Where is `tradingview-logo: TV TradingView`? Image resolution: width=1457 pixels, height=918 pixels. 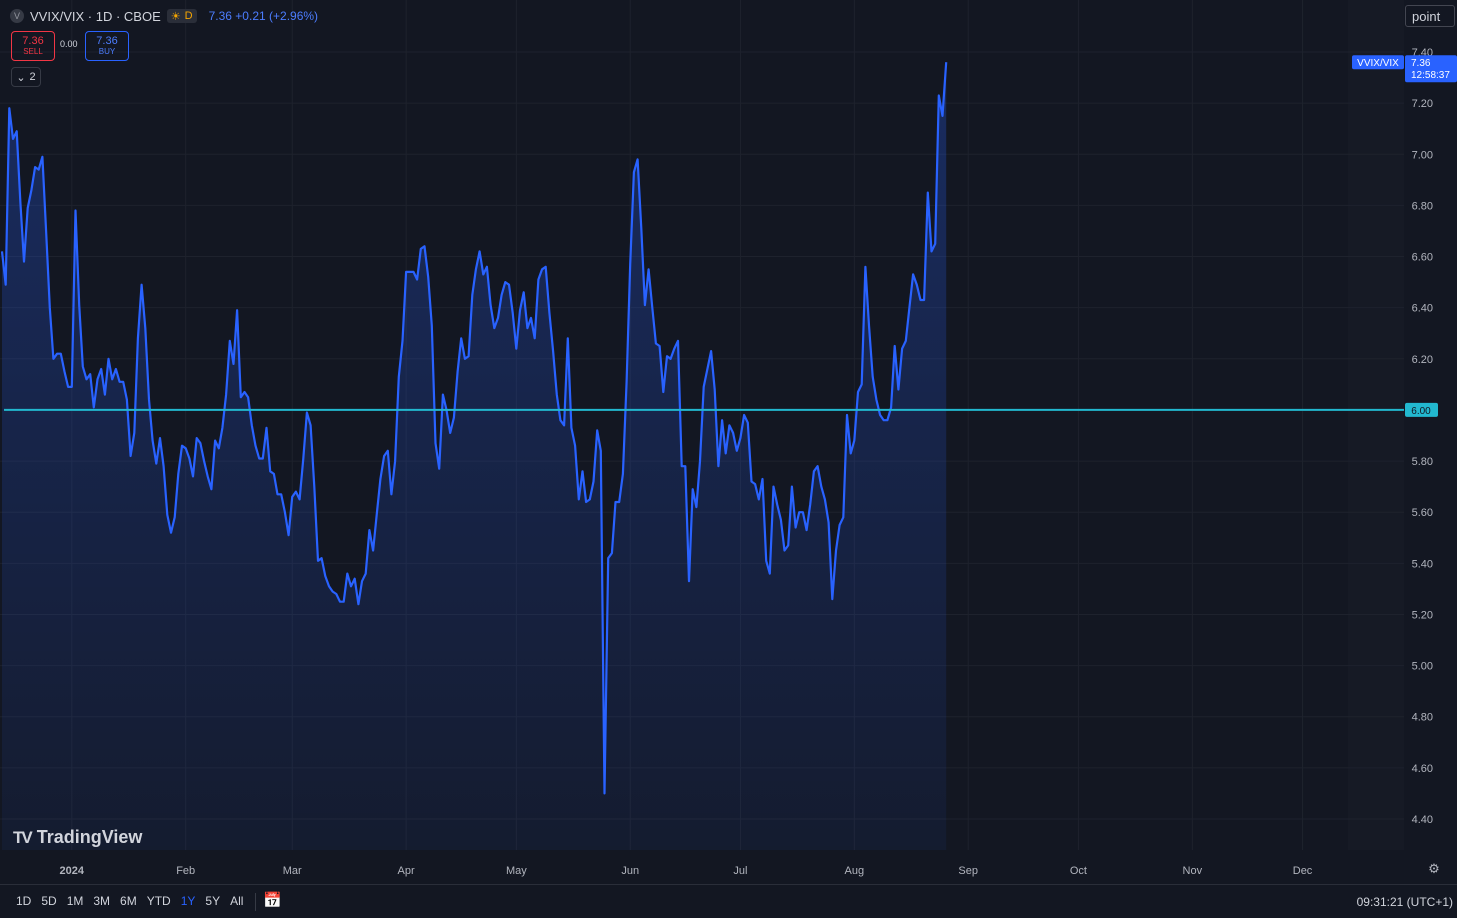
tradingview-logo: TV TradingView is located at coordinates (77, 837).